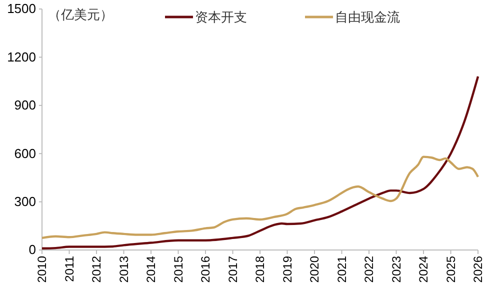  Describe the element at coordinates (69, 269) in the screenshot. I see `x-tick-label: 2011` at that location.